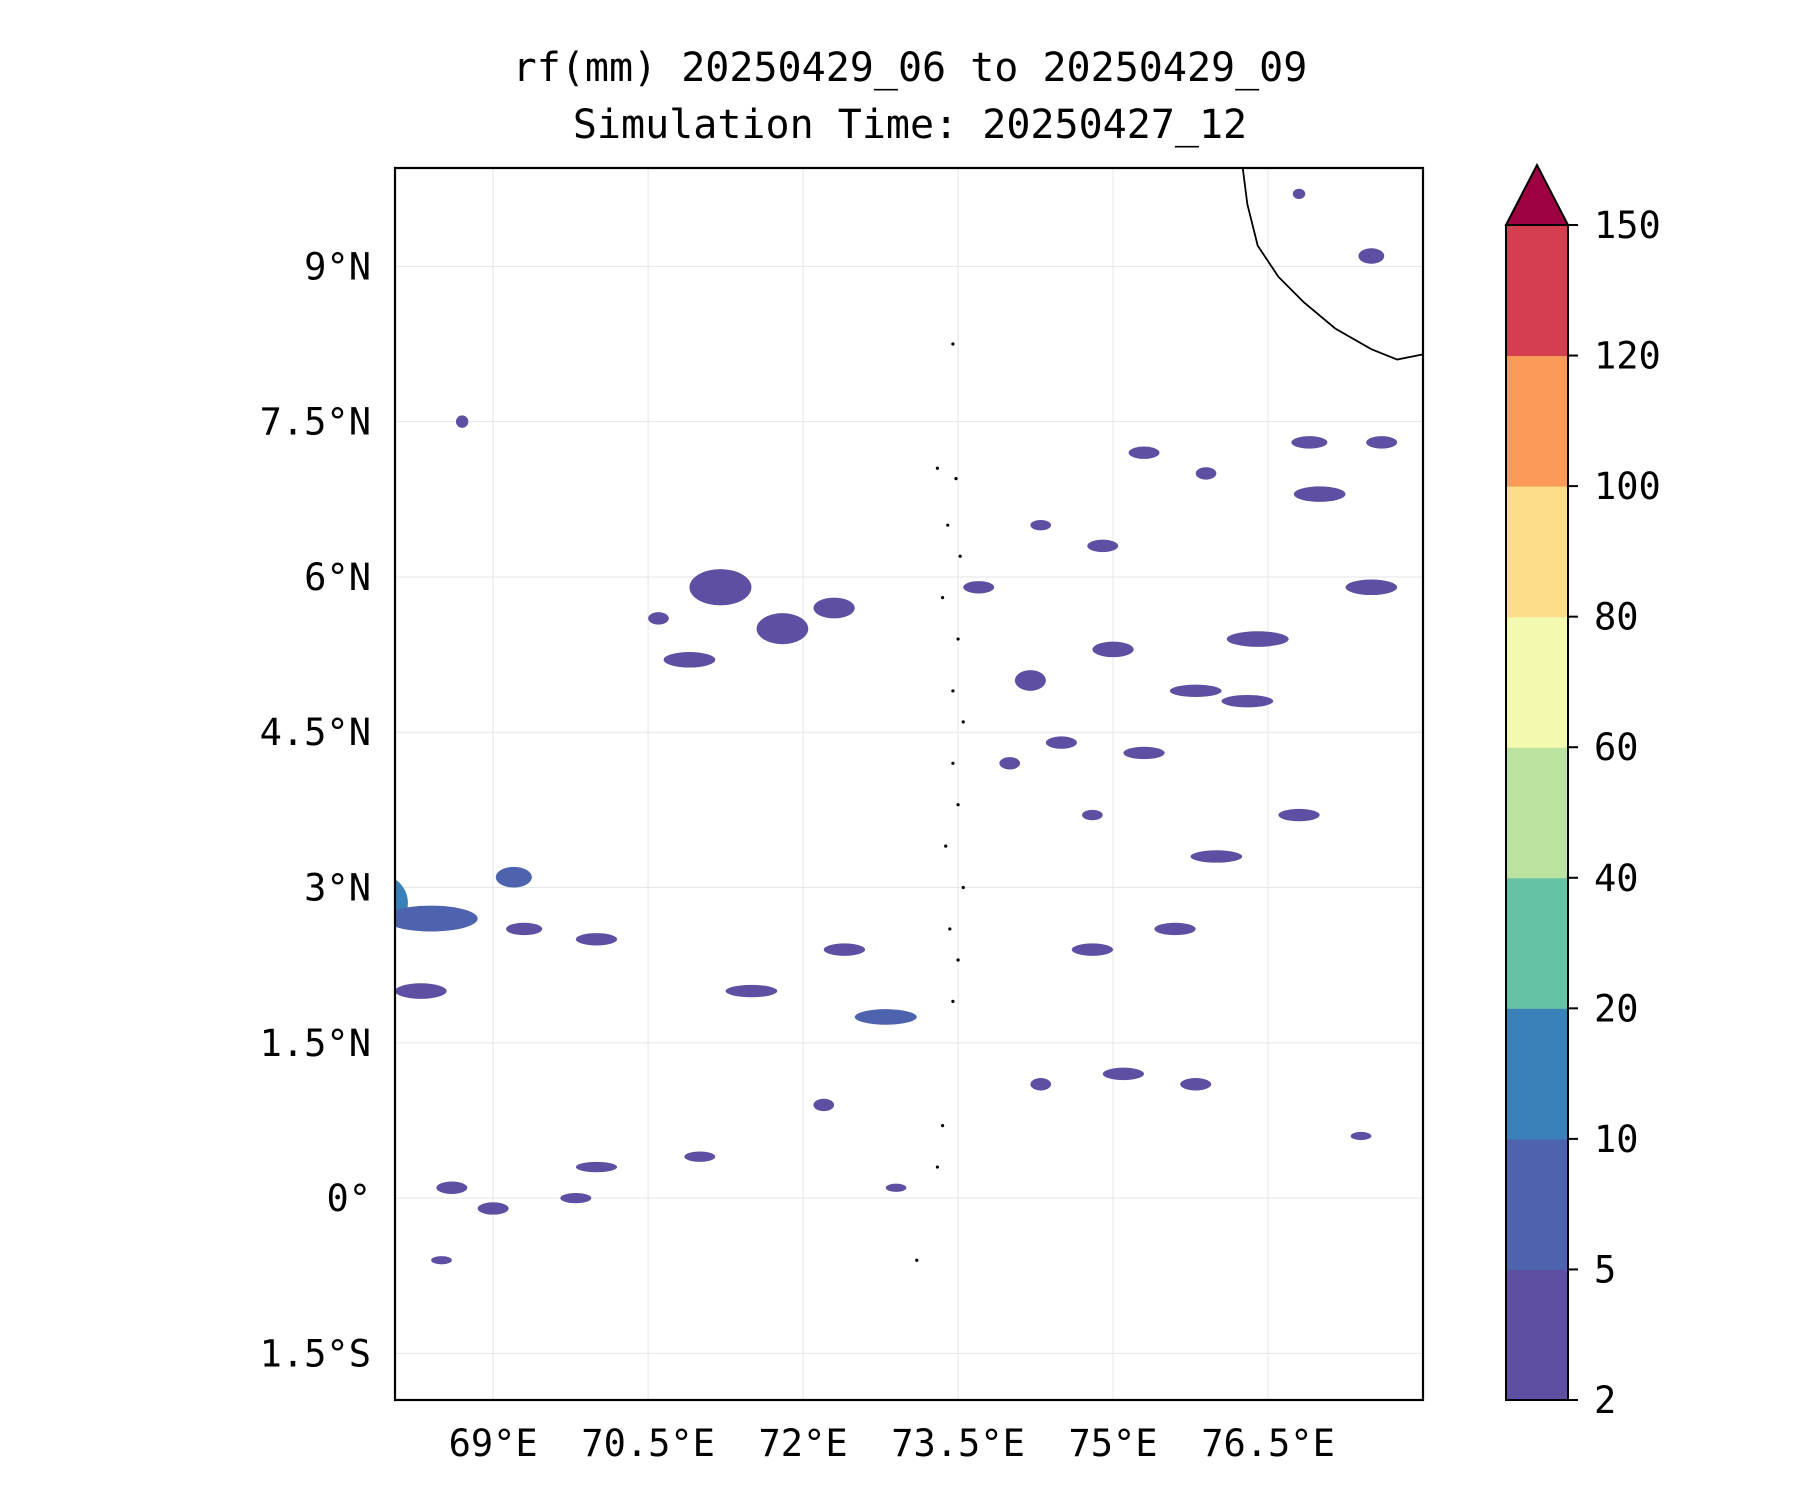 The image size is (1800, 1500). What do you see at coordinates (337, 577) in the screenshot?
I see `lat-tick-label: 6°N` at bounding box center [337, 577].